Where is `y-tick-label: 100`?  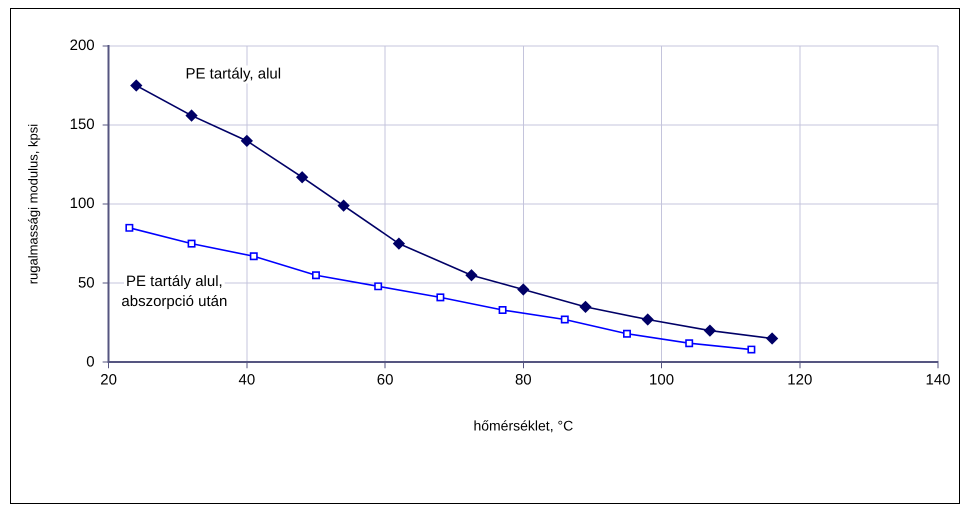 y-tick-label: 100 is located at coordinates (82, 203).